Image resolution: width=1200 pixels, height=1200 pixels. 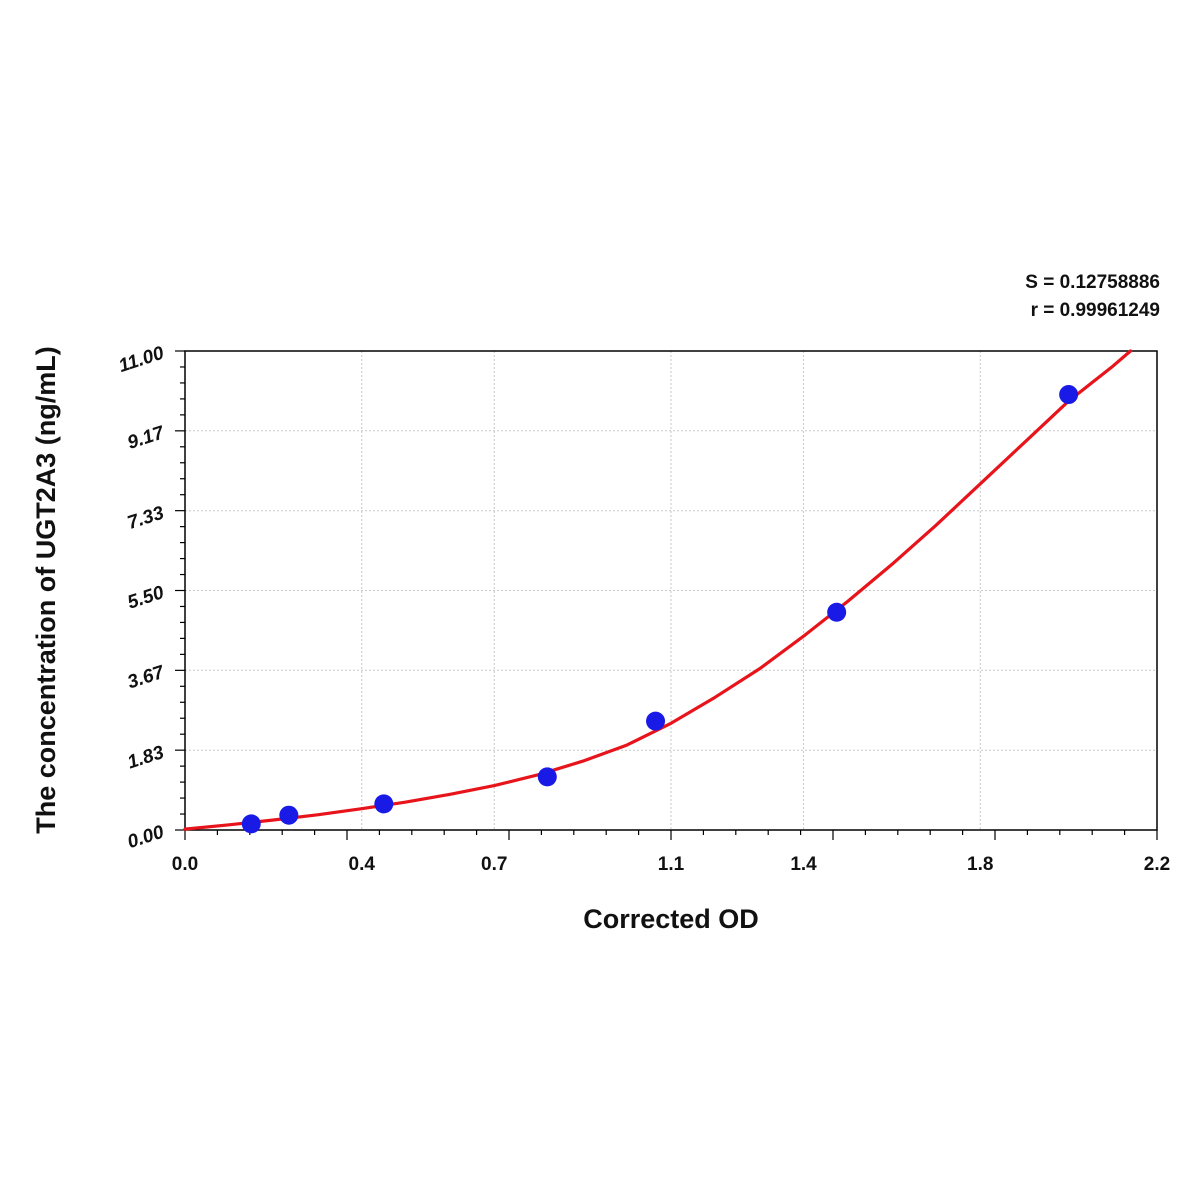 What do you see at coordinates (494, 864) in the screenshot?
I see `x-tick-label: 0.7` at bounding box center [494, 864].